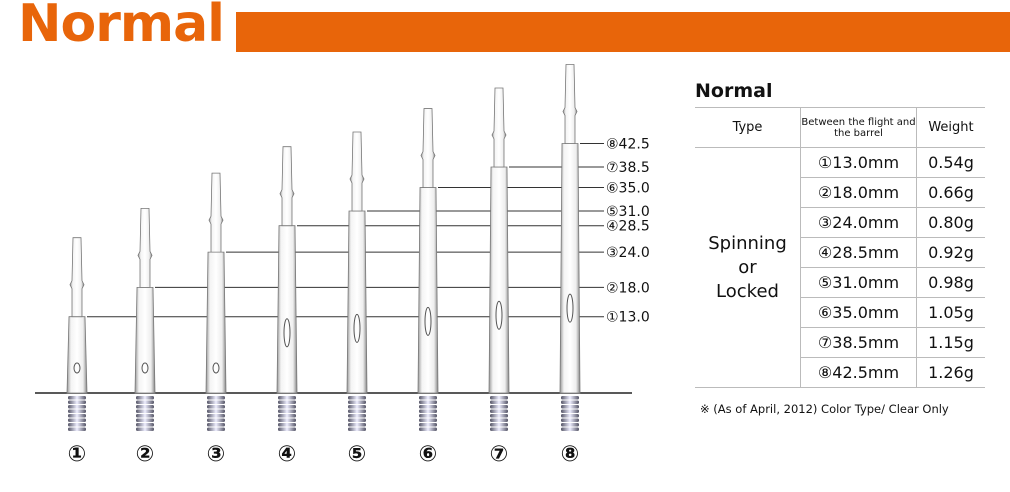  I want to click on weight-cell: 1.05g, so click(950, 312).